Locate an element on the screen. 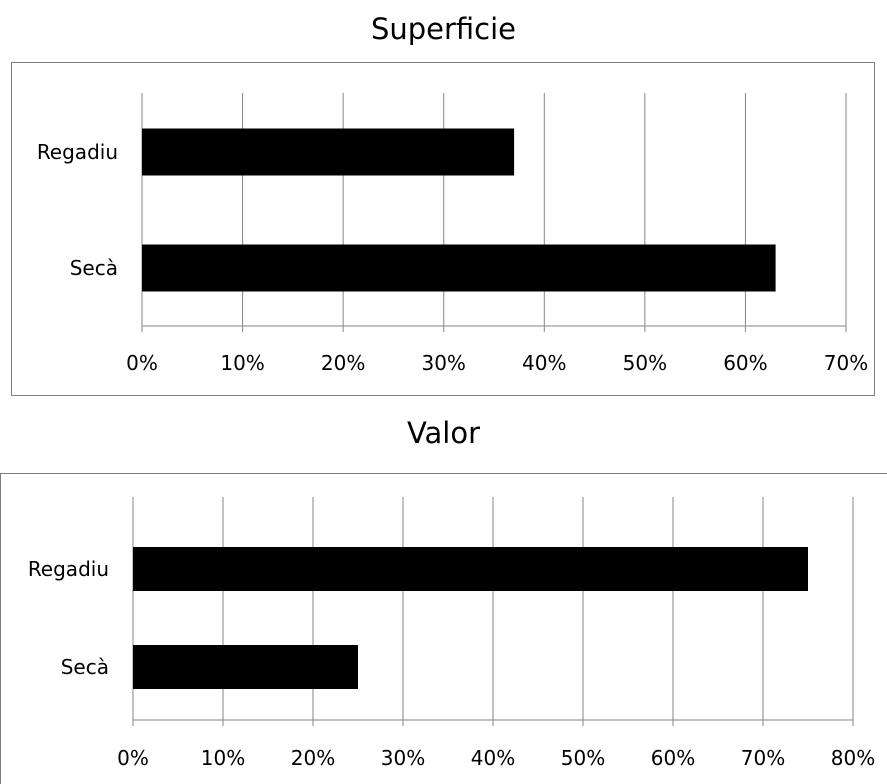 The width and height of the screenshot is (887, 784). x-tick-label: 80% is located at coordinates (853, 758).